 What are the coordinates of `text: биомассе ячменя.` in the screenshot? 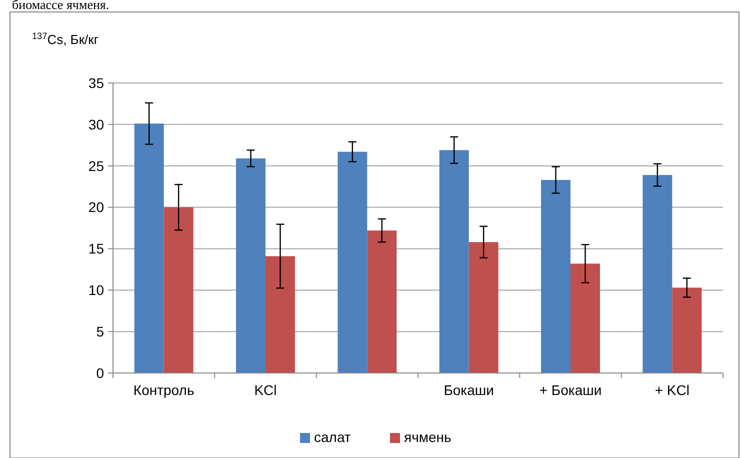 It's located at (61, 6).